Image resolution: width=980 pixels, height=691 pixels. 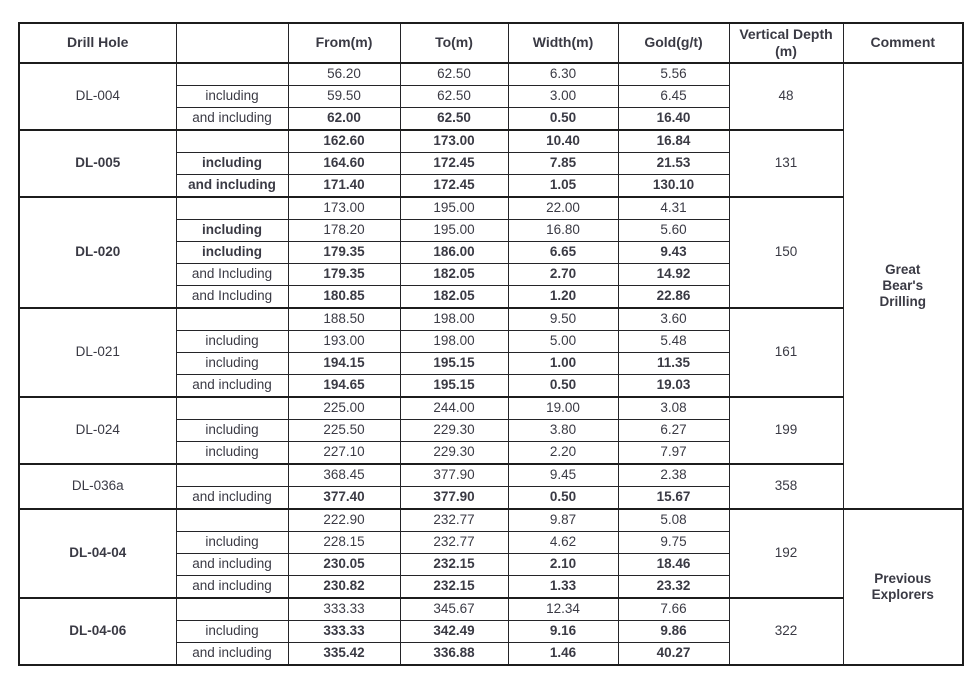 What do you see at coordinates (673, 564) in the screenshot?
I see `gold-cell: 18.46` at bounding box center [673, 564].